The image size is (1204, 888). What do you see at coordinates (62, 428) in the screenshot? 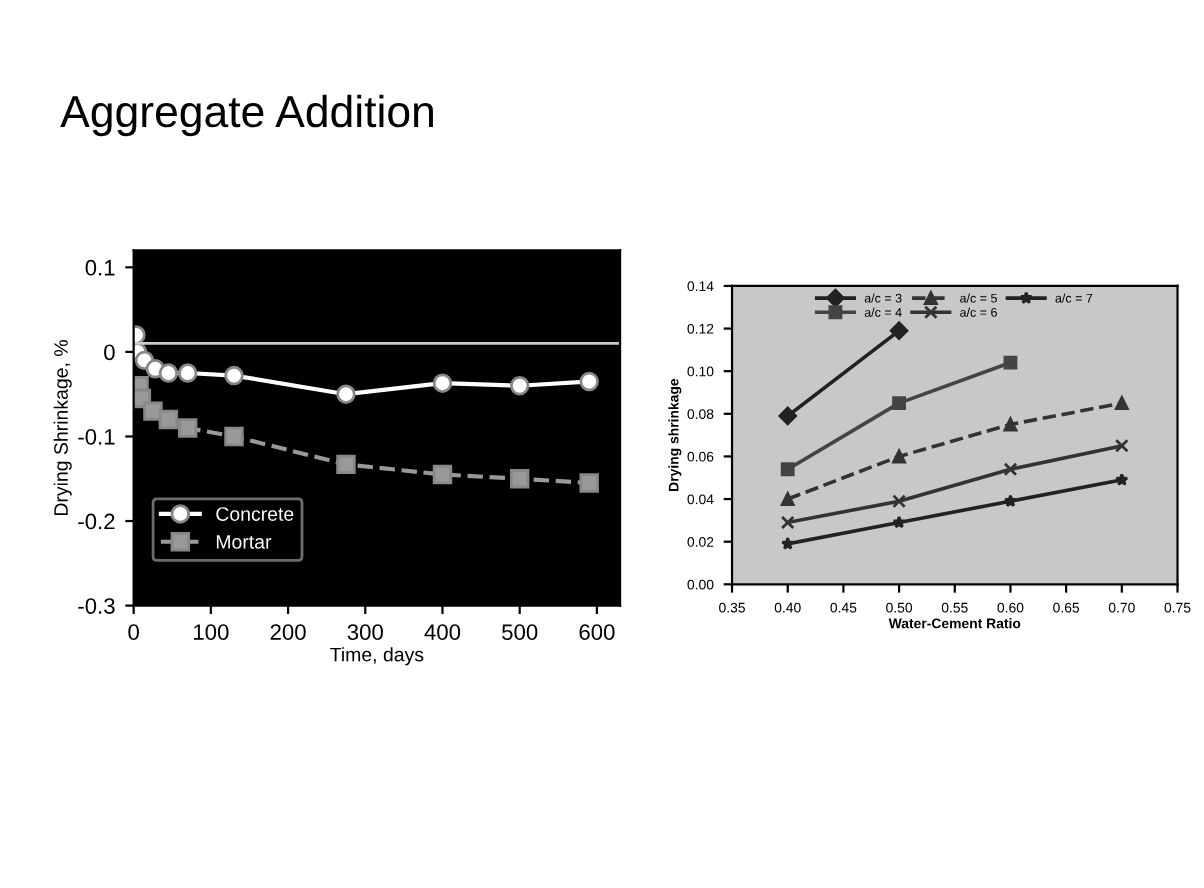
I see `y-axis-title: Drying Shrinkage, %` at bounding box center [62, 428].